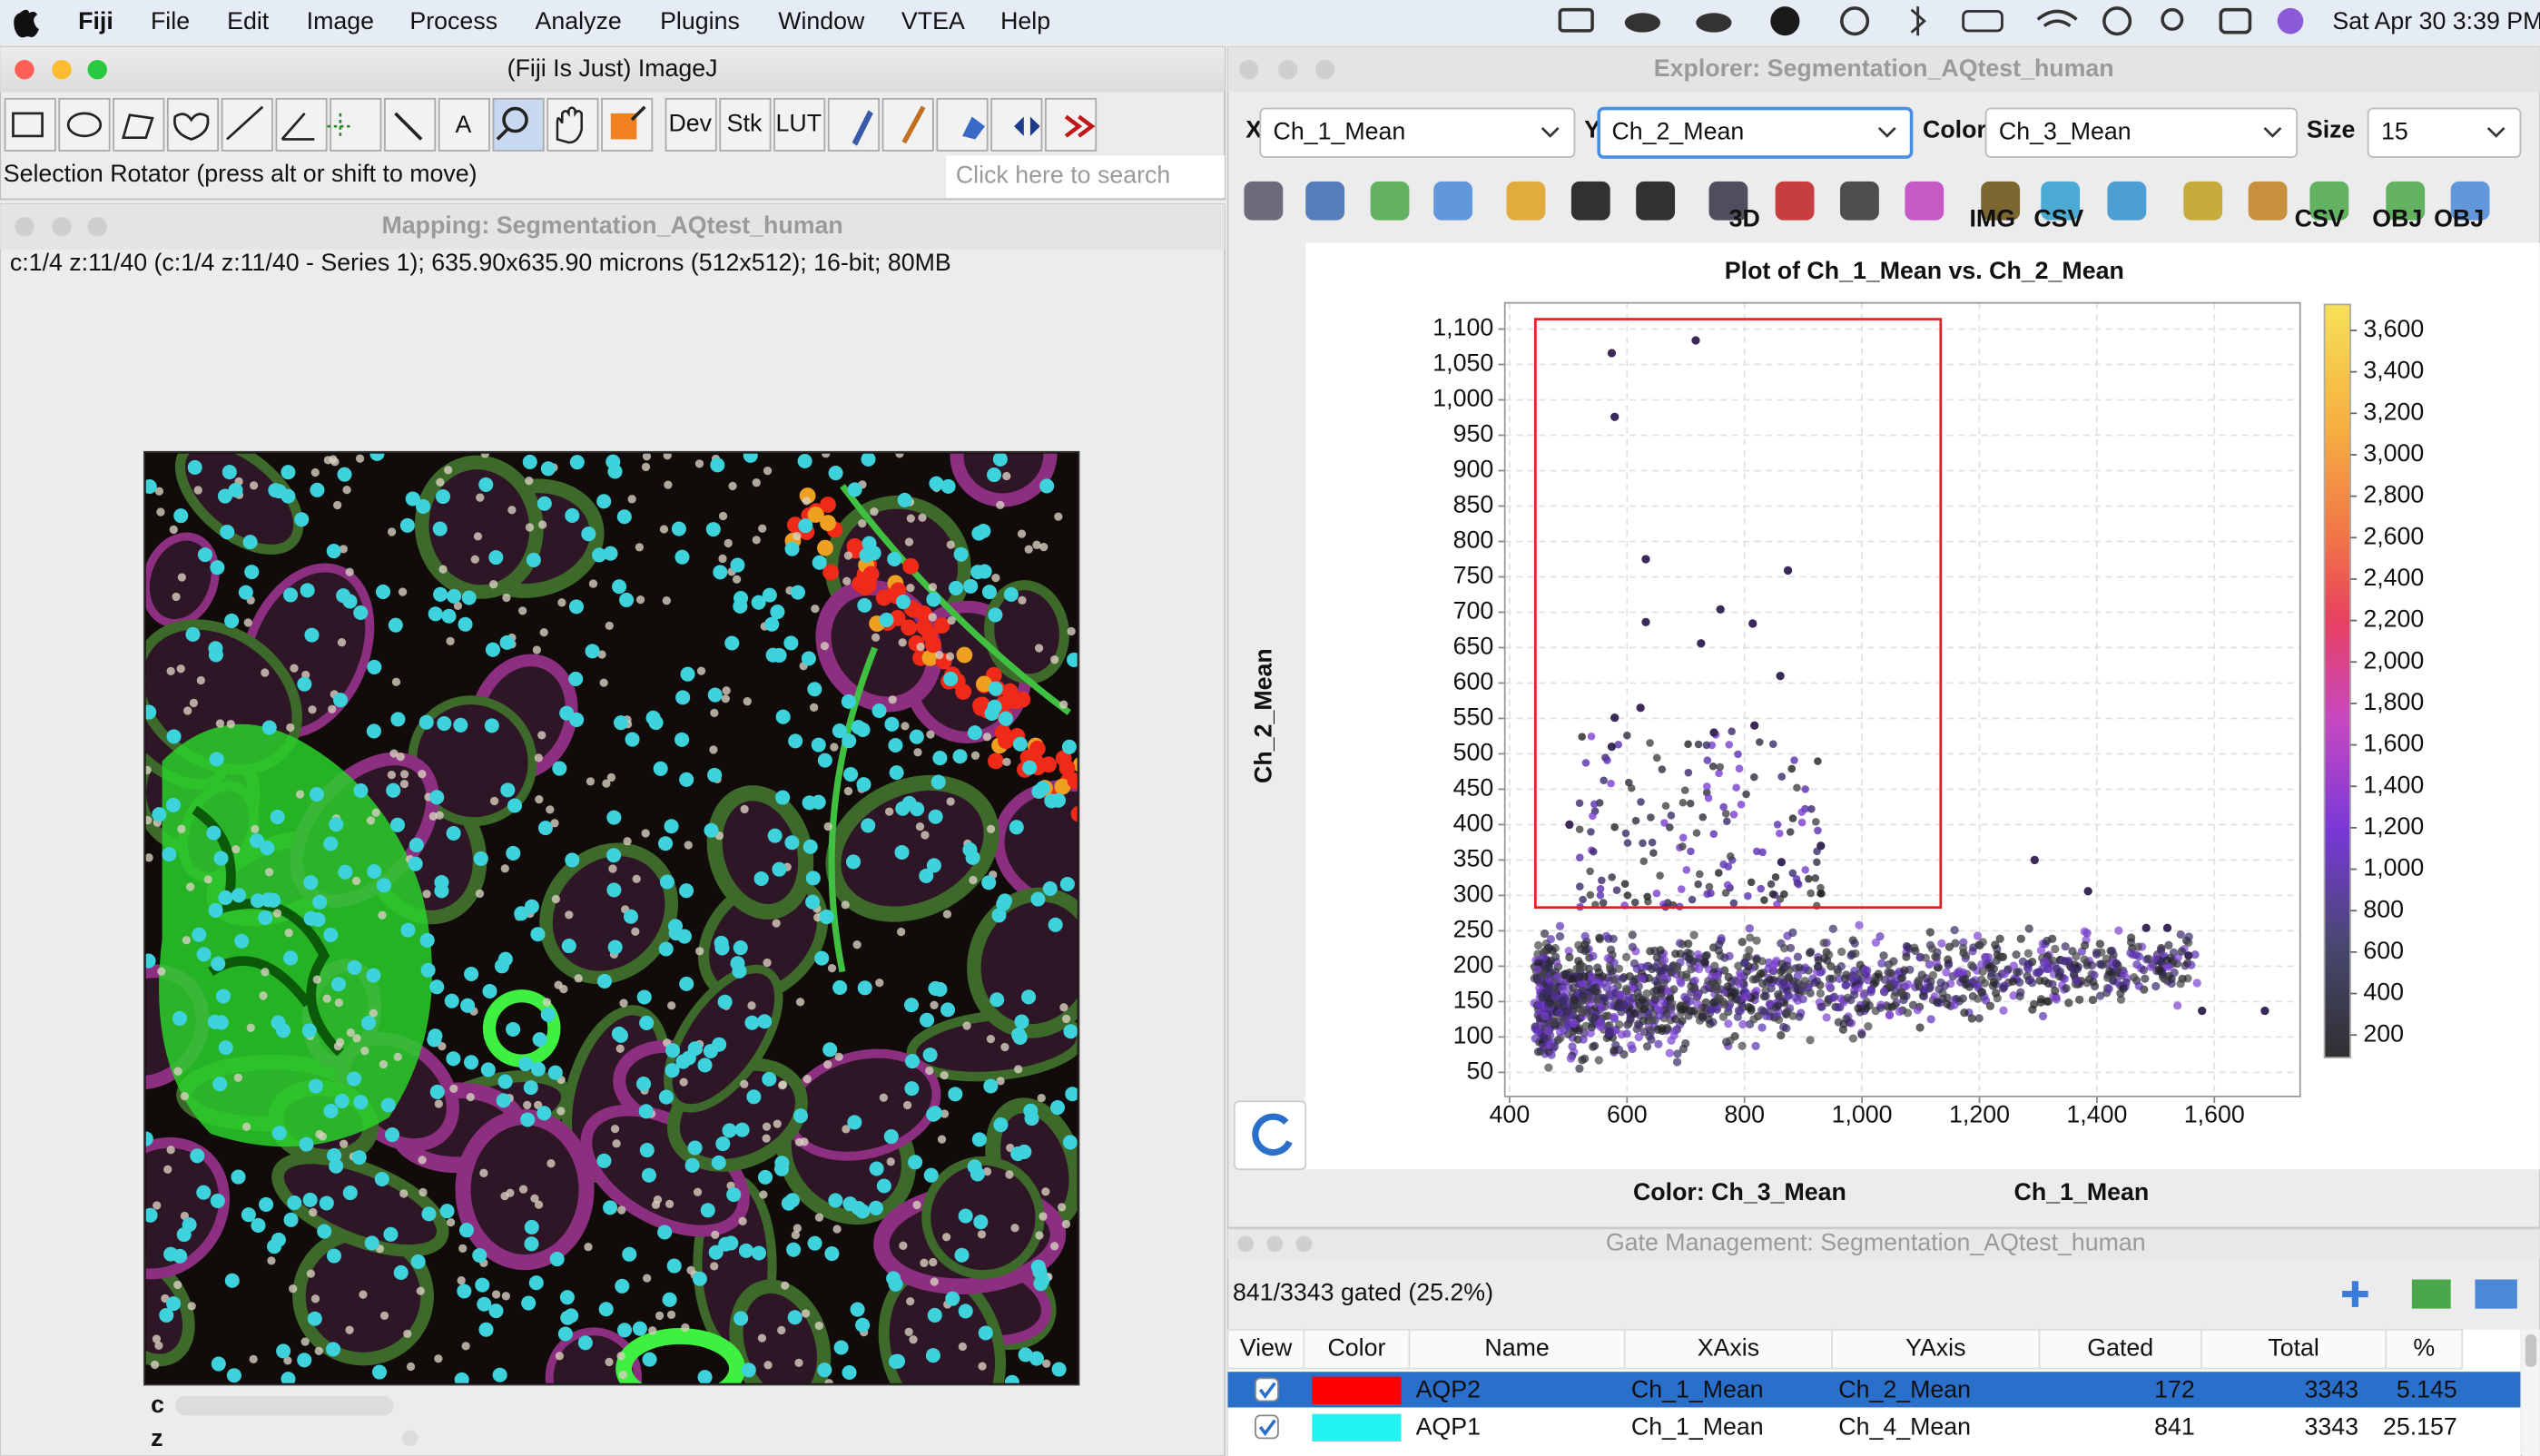 The width and height of the screenshot is (2540, 1456). Describe the element at coordinates (284, 1405) in the screenshot. I see `channel-slider` at that location.